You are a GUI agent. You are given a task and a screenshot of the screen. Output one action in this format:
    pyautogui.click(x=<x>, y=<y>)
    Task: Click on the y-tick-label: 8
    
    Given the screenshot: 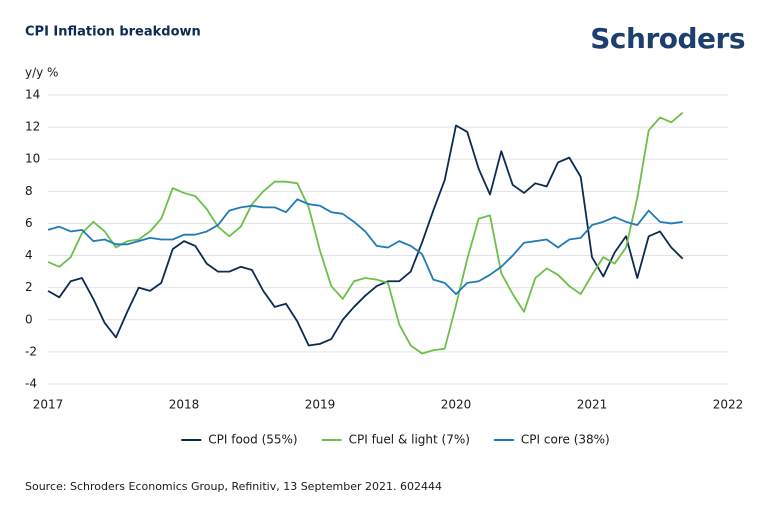 What is the action you would take?
    pyautogui.click(x=29, y=191)
    